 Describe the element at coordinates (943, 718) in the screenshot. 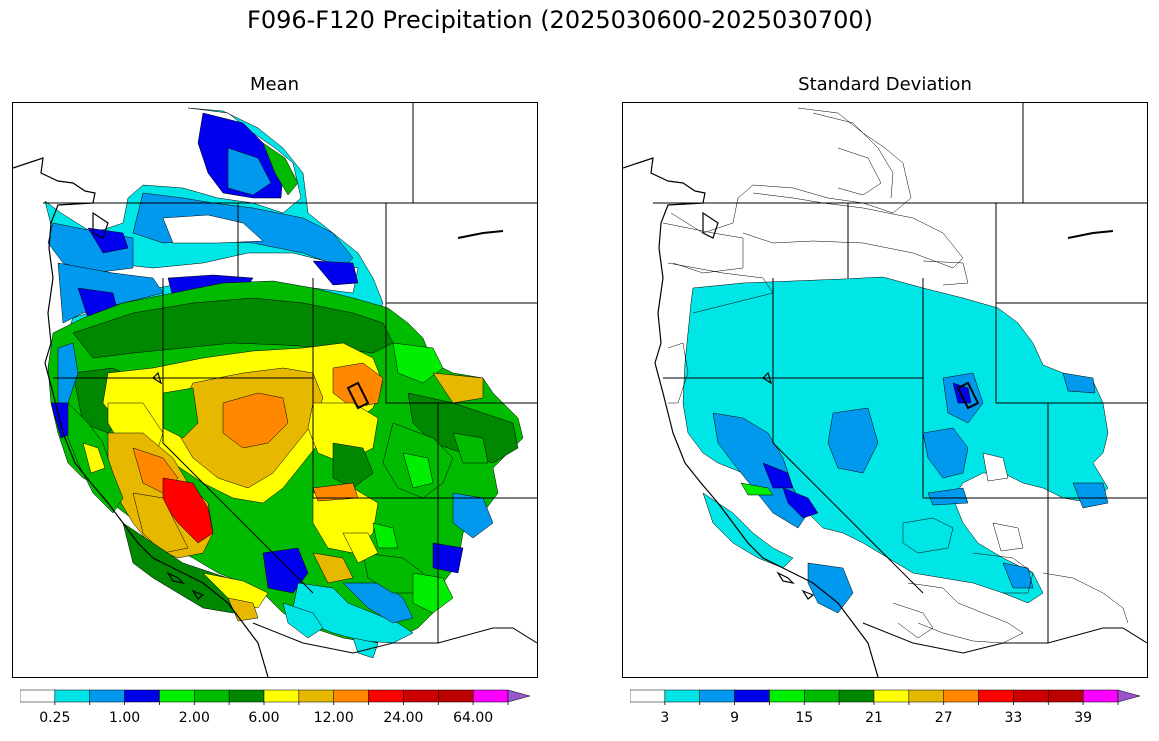

I see `colorbar-tick-label: 27` at that location.